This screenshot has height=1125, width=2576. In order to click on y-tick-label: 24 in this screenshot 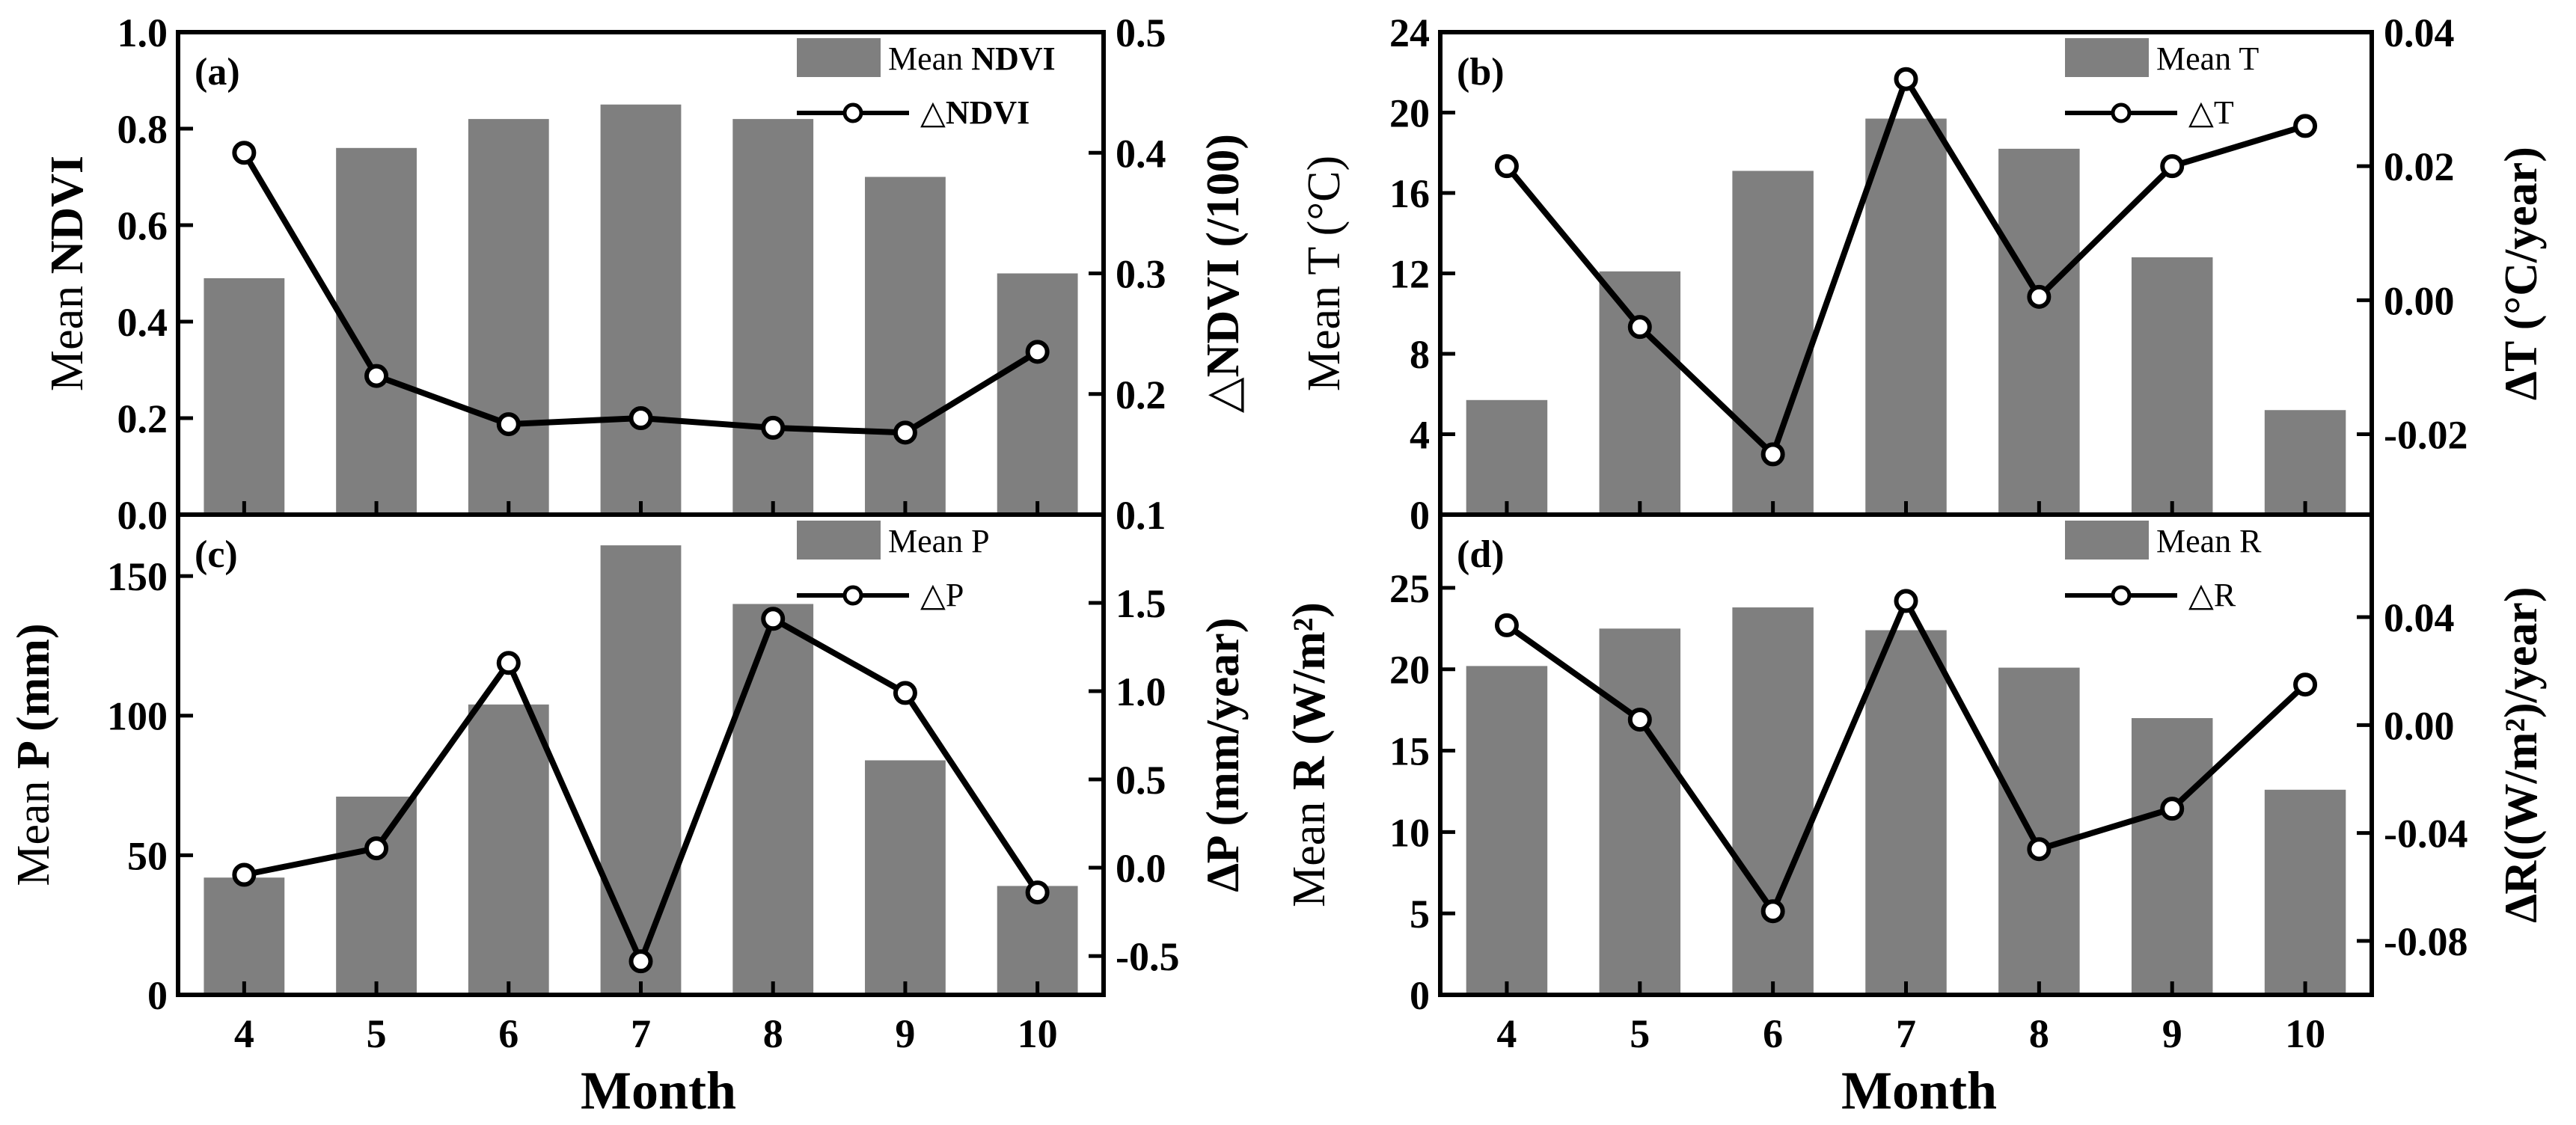, I will do `click(1410, 32)`.